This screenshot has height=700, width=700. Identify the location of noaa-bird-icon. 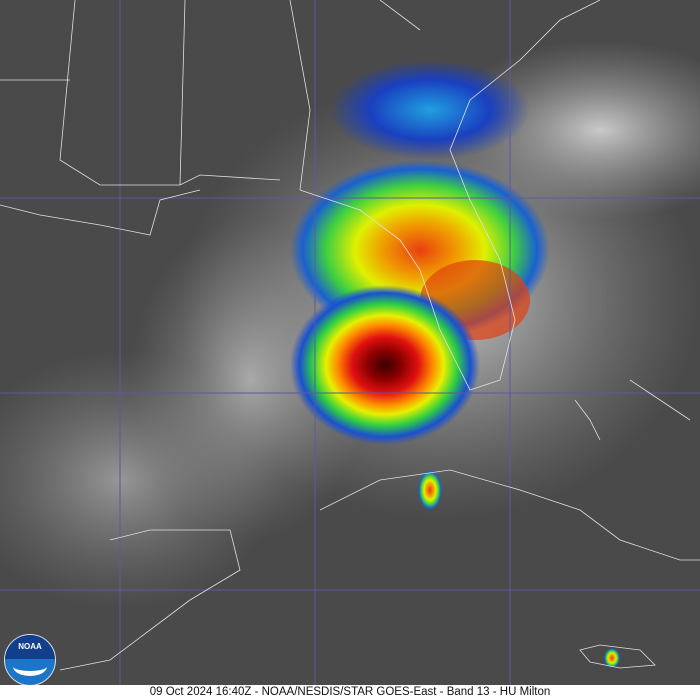
(30, 666).